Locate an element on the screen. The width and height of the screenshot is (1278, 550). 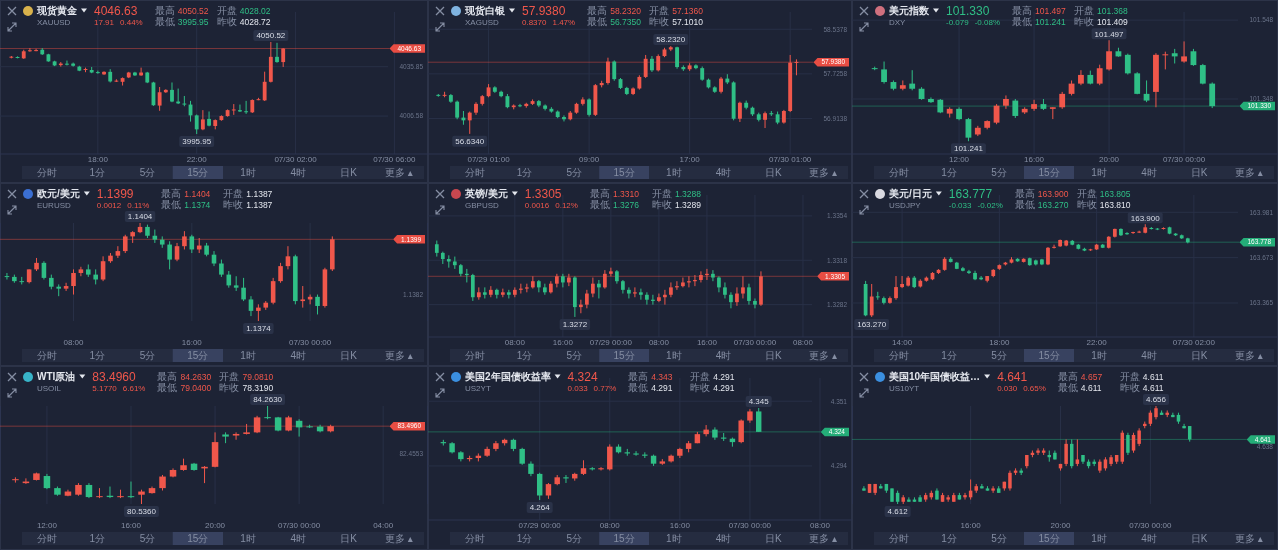
x-tick-label: 22:00 is located at coordinates (1097, 342).